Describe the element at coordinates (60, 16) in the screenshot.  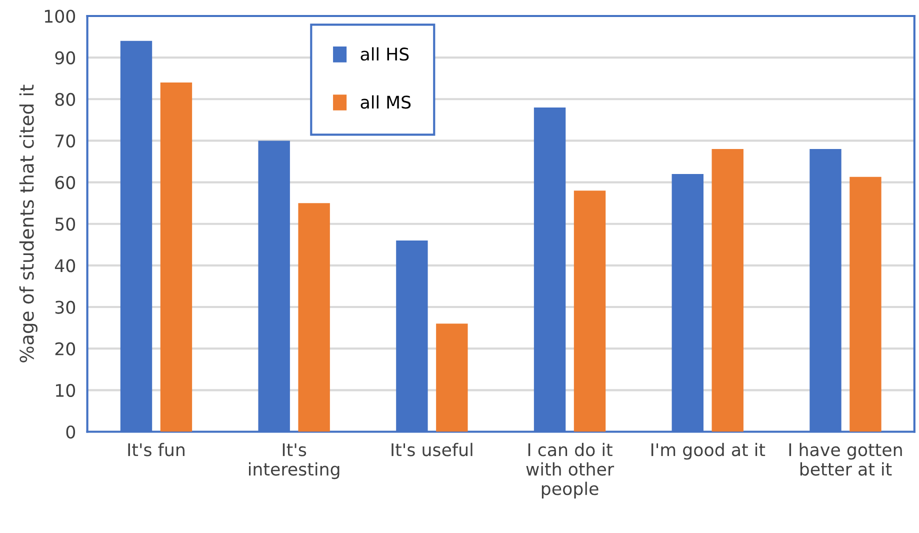
I see `y-tick-label: 100` at that location.